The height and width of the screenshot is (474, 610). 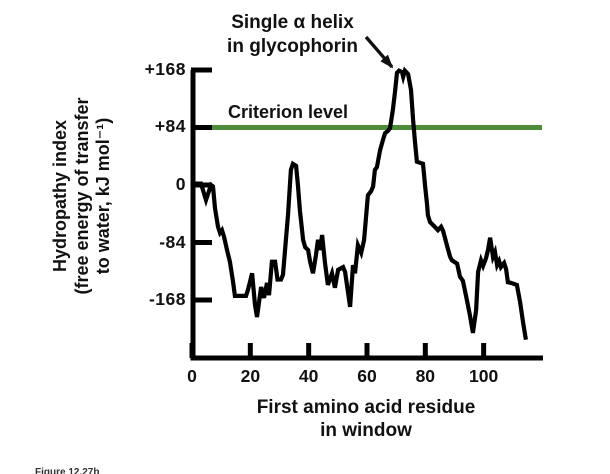 What do you see at coordinates (292, 46) in the screenshot?
I see `annotation-line2: in glycophorin` at bounding box center [292, 46].